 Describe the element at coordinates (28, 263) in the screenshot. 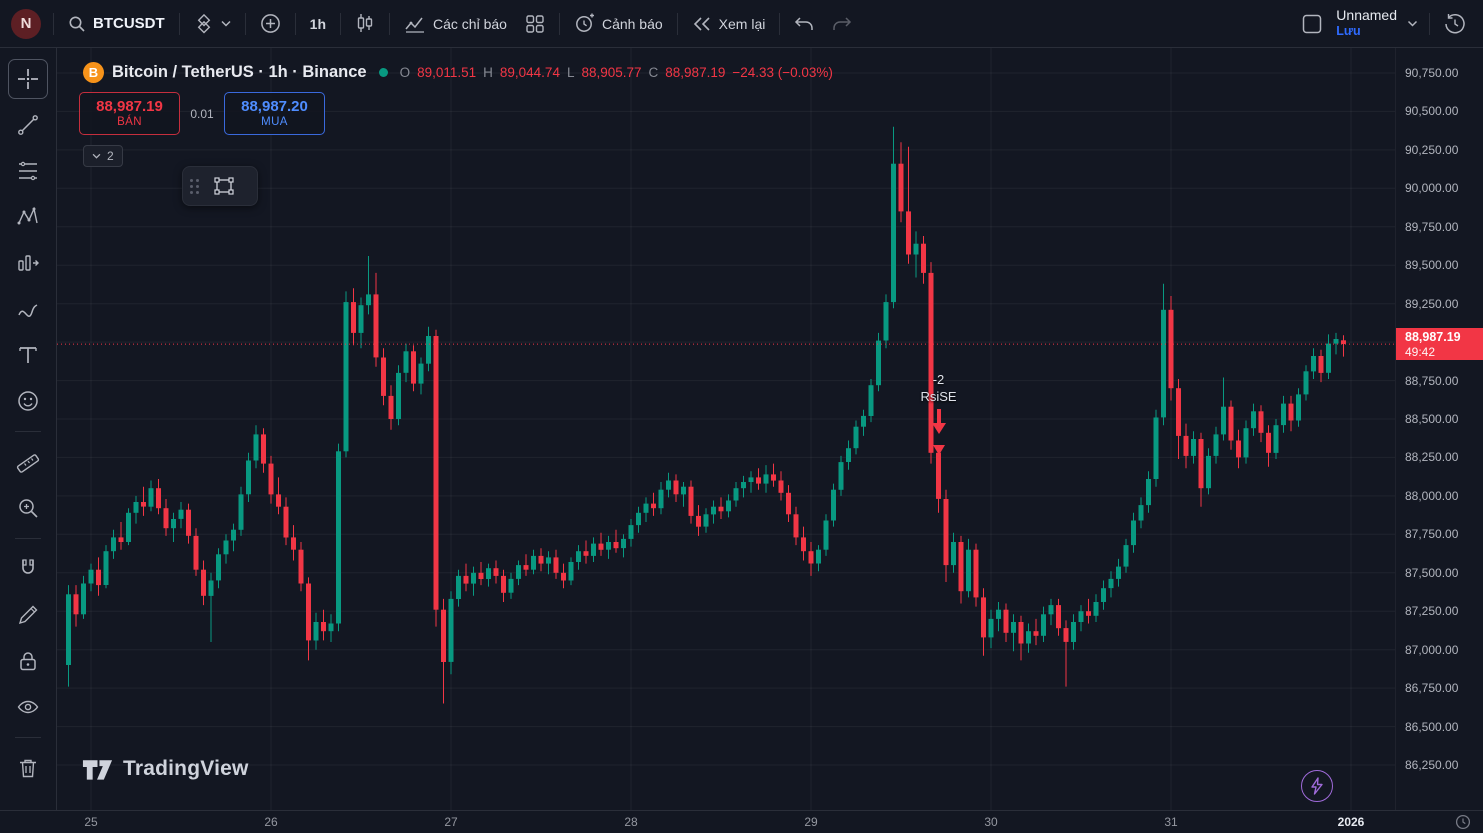

I see `prediction-tool` at that location.